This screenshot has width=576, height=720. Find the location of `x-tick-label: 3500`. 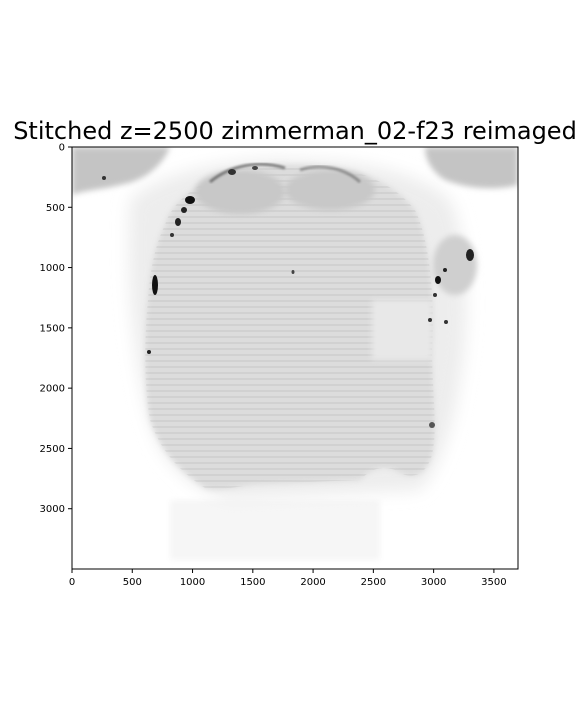

x-tick-label: 3500 is located at coordinates (493, 582).